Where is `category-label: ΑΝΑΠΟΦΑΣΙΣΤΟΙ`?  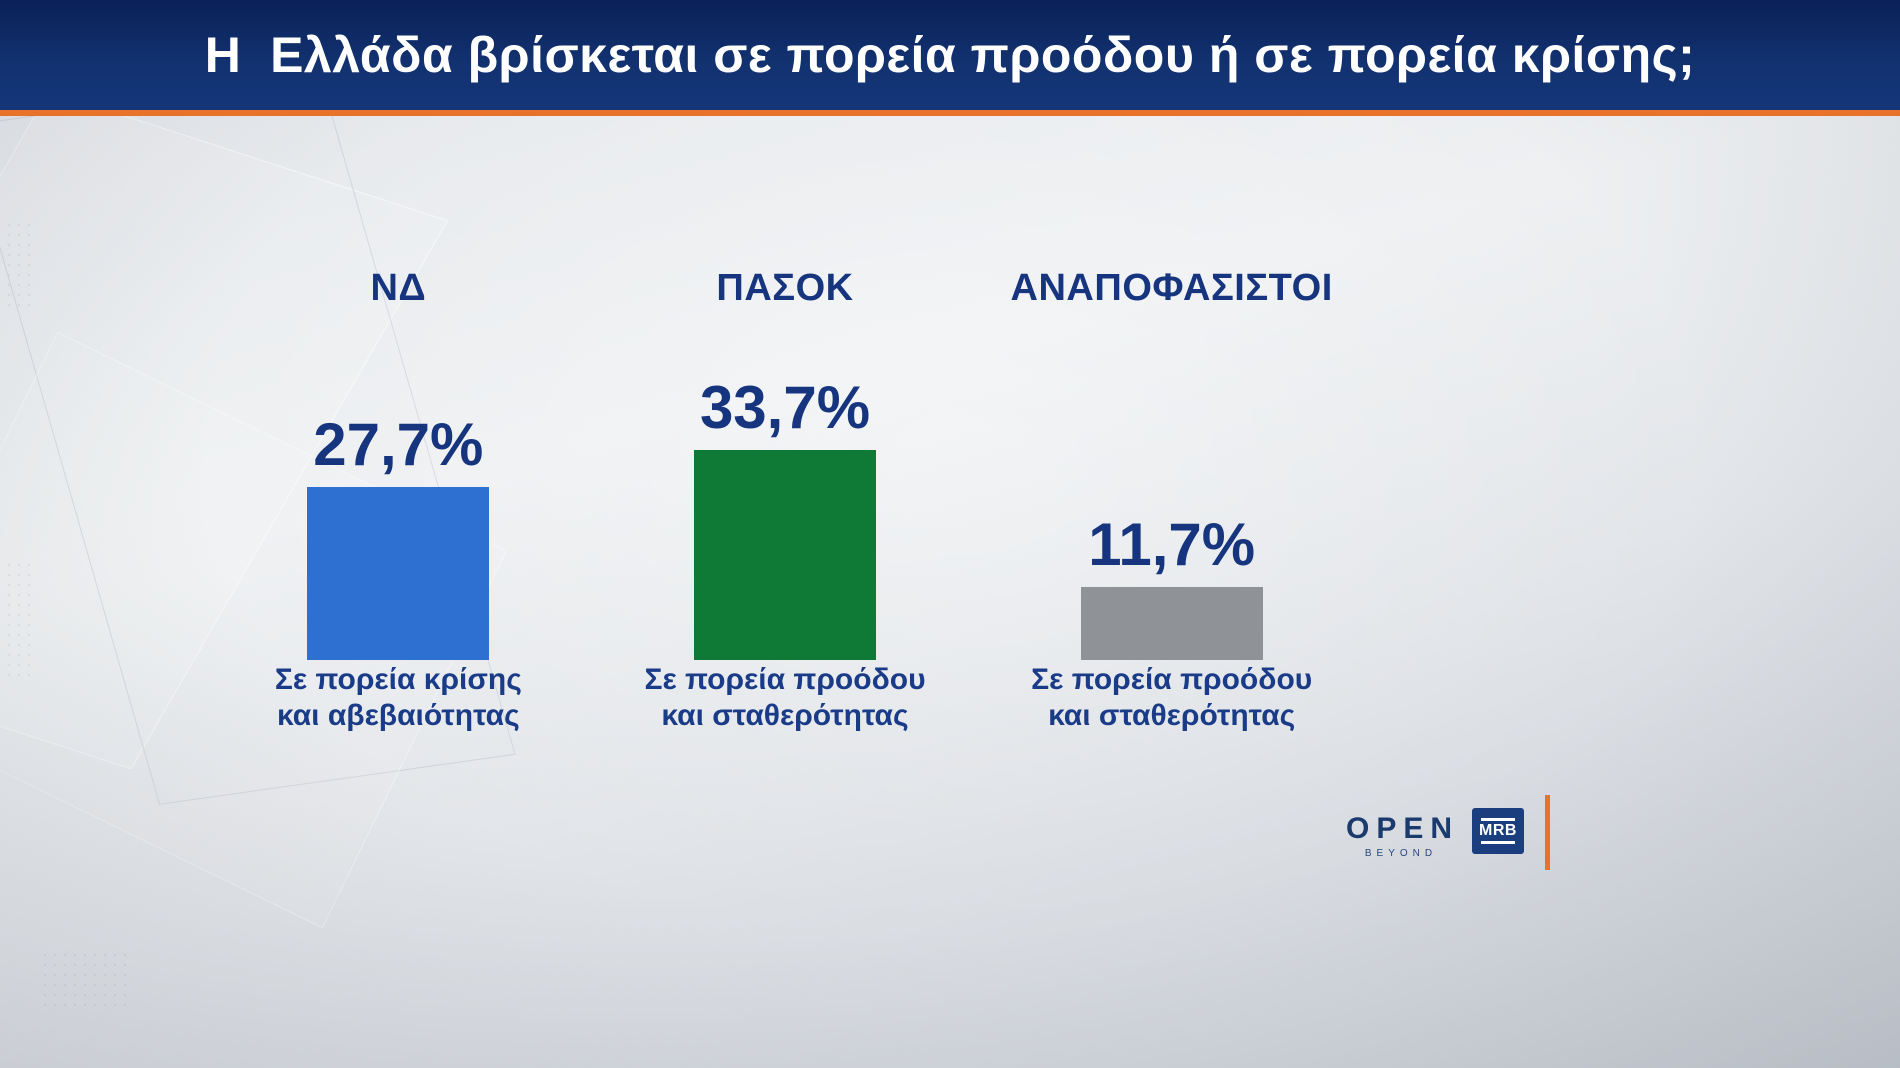
category-label: ΑΝΑΠΟΦΑΣΙΣΤΟΙ is located at coordinates (1171, 288).